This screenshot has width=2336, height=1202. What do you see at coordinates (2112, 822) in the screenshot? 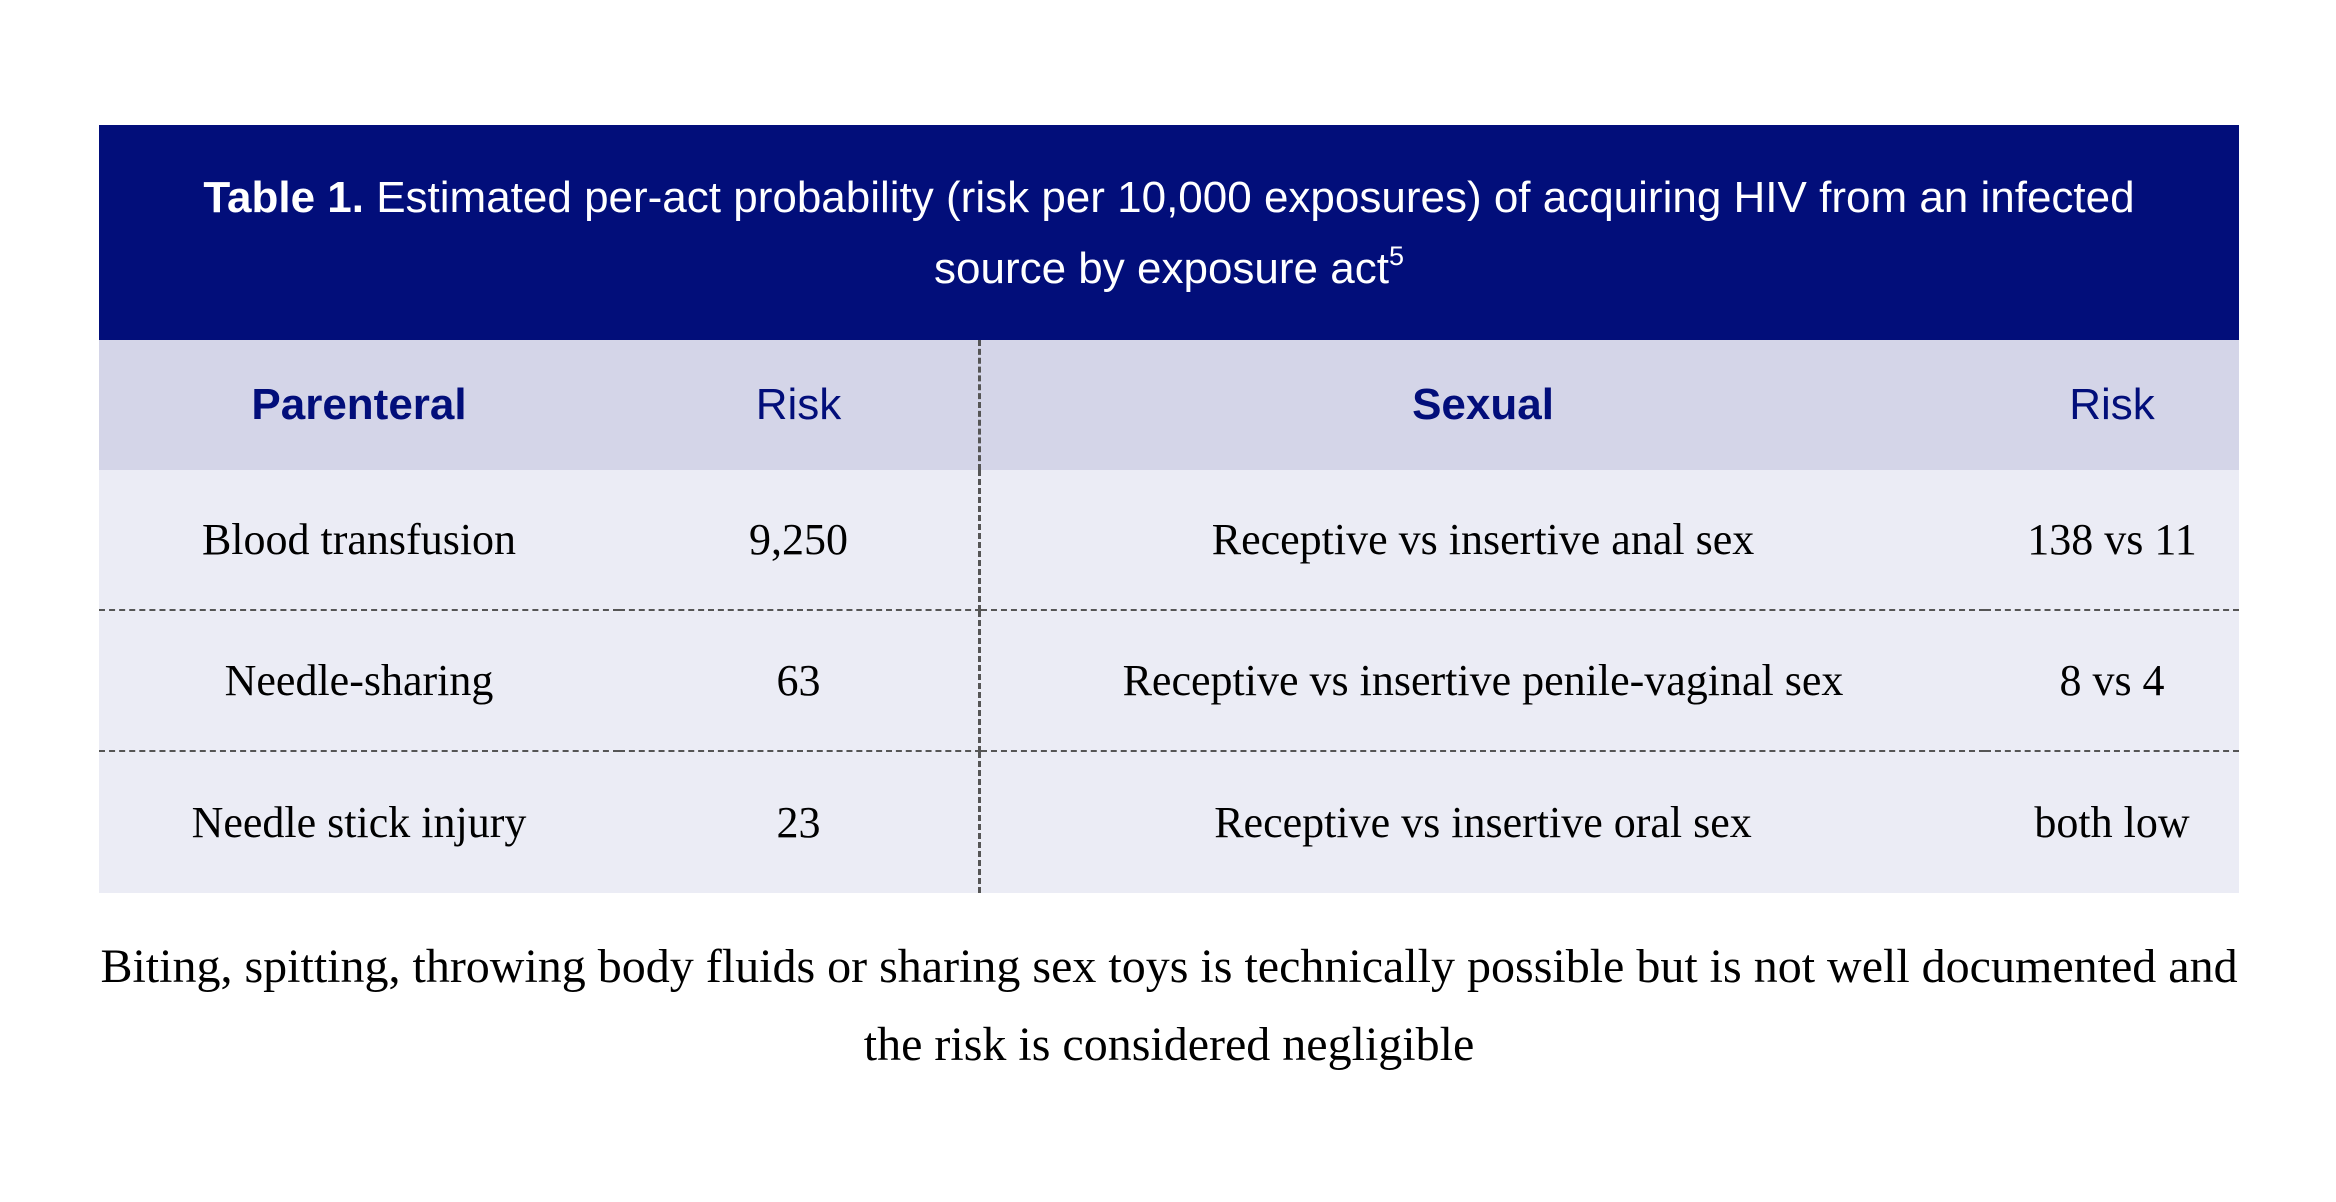
I see `sexual-risk-cell: both low` at bounding box center [2112, 822].